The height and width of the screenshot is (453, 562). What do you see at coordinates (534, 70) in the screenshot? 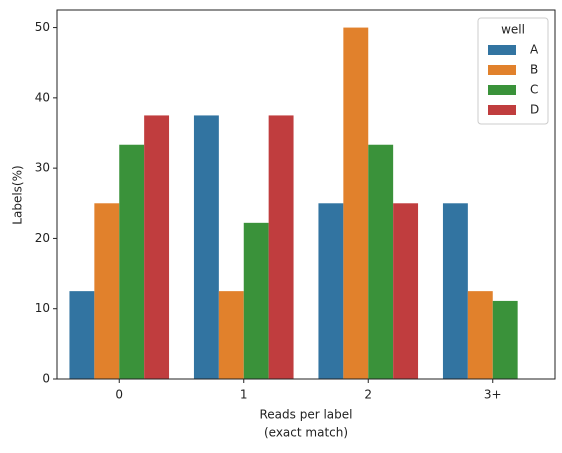
I see `legend-label: B` at bounding box center [534, 70].